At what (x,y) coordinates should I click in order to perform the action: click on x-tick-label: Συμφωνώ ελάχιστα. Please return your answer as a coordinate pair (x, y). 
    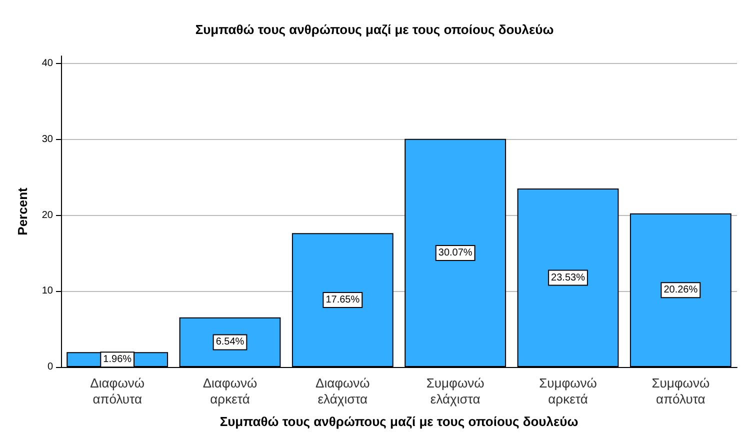
    Looking at the image, I should click on (455, 391).